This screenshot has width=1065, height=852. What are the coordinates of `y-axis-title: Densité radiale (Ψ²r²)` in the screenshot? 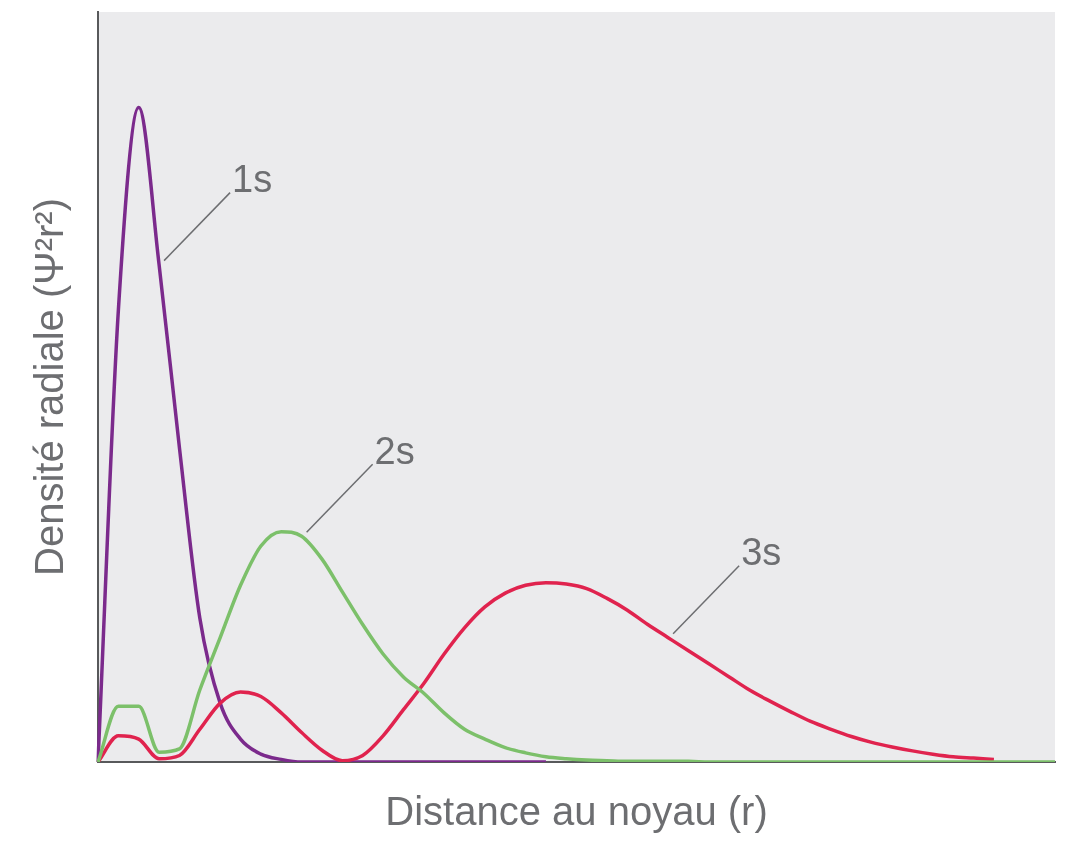 It's located at (49, 387).